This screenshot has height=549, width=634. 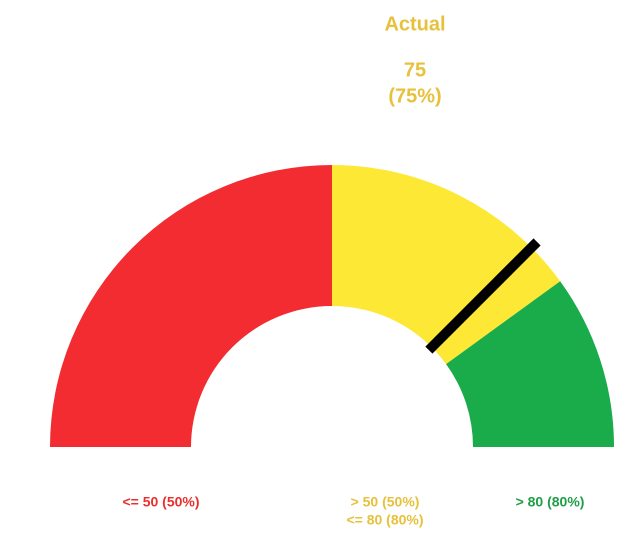 What do you see at coordinates (550, 502) in the screenshot?
I see `band-label: > 80 (80%)` at bounding box center [550, 502].